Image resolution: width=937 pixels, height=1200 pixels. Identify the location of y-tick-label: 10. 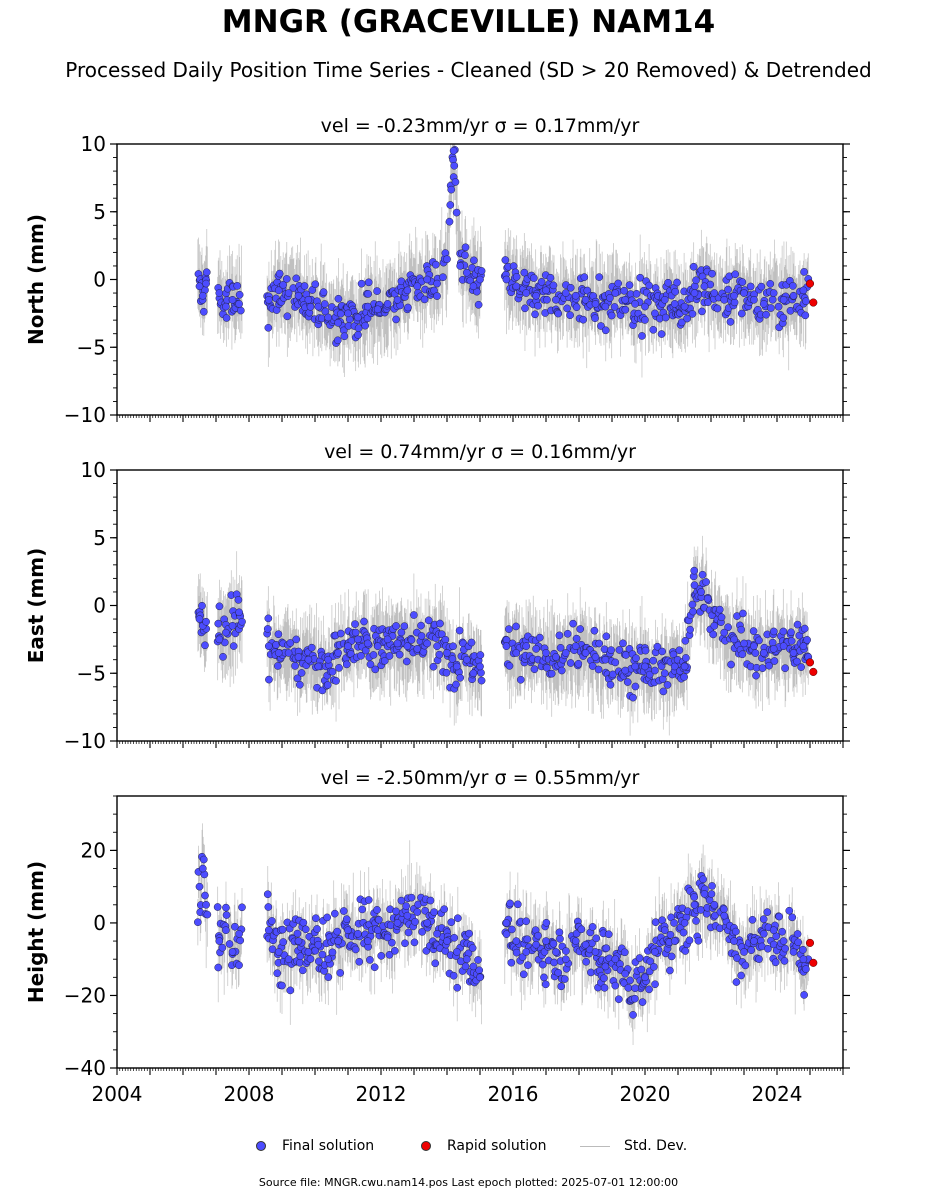
(93, 144).